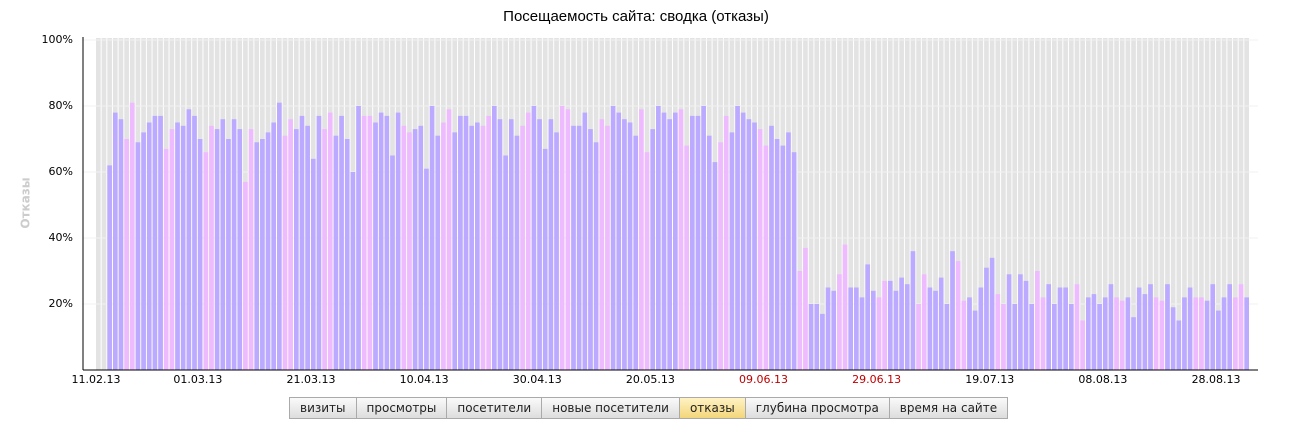 The image size is (1300, 434). What do you see at coordinates (323, 408) in the screenshot?
I see `tab-button: визиты` at bounding box center [323, 408].